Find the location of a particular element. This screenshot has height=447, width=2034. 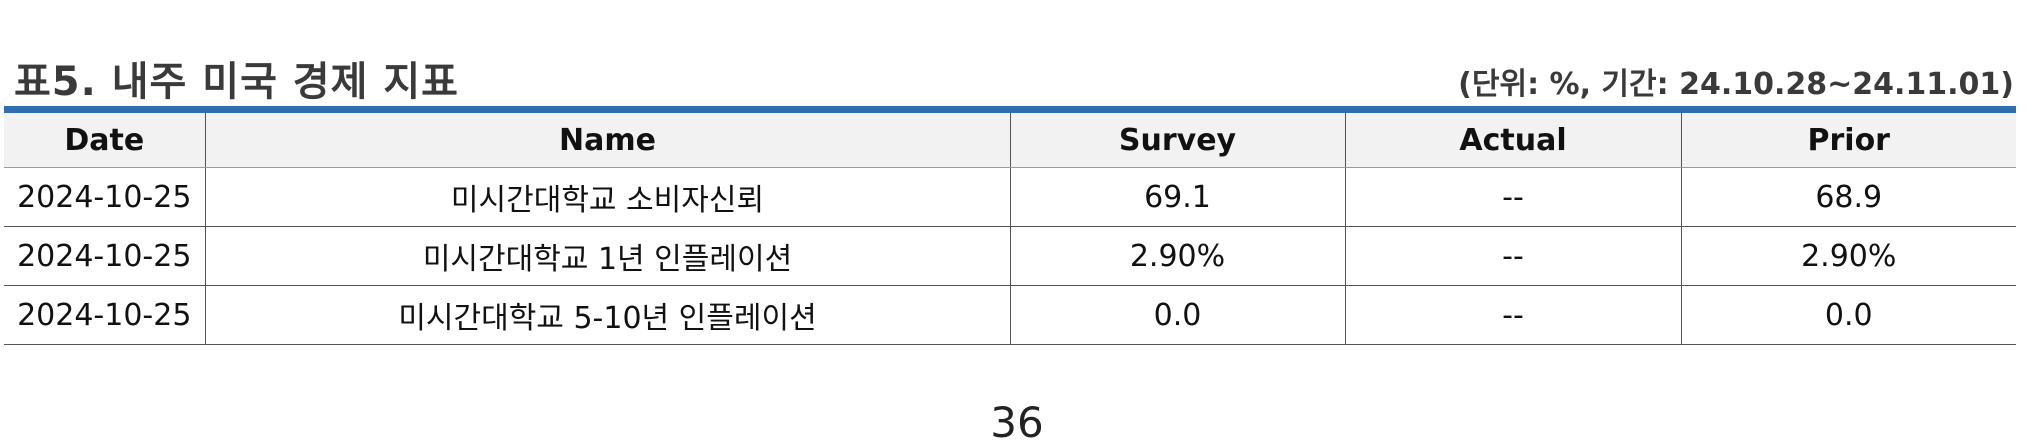

table-header-row: Date Name Survey Actual Prior is located at coordinates (1010, 140).